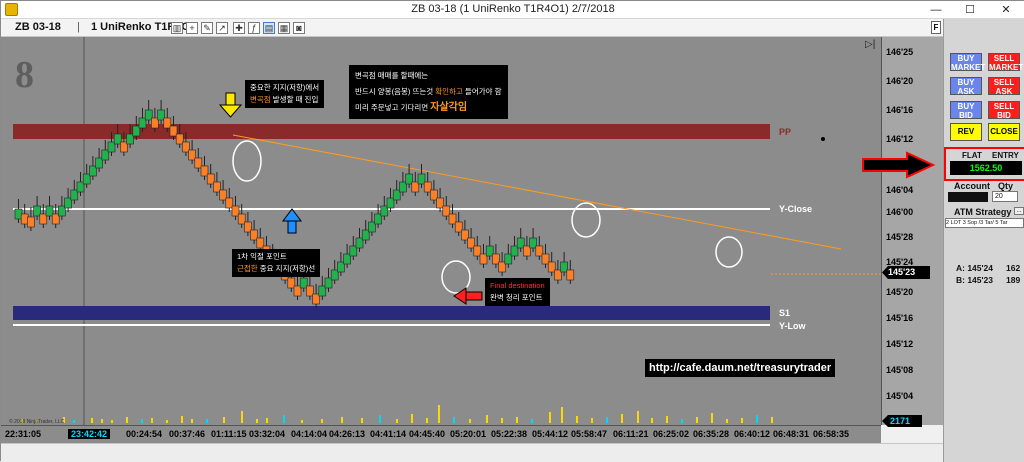  Describe the element at coordinates (1004, 110) in the screenshot. I see `sell-bid-button: SELL BID` at that location.